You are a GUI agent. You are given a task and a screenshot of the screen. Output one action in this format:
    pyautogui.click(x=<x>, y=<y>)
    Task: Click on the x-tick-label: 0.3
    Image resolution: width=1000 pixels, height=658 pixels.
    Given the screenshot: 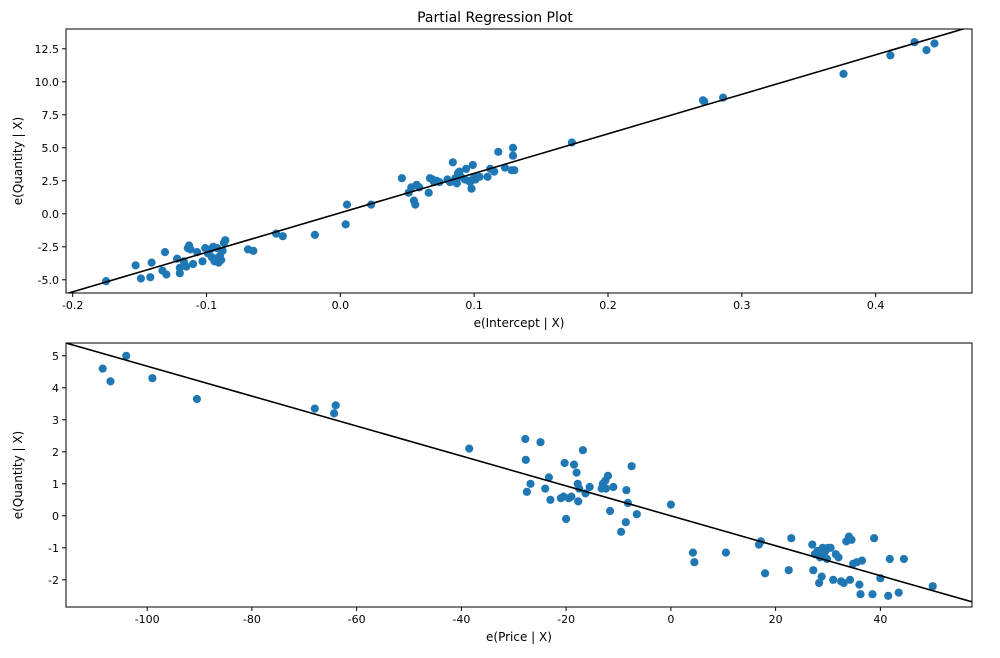 What is the action you would take?
    pyautogui.click(x=742, y=305)
    